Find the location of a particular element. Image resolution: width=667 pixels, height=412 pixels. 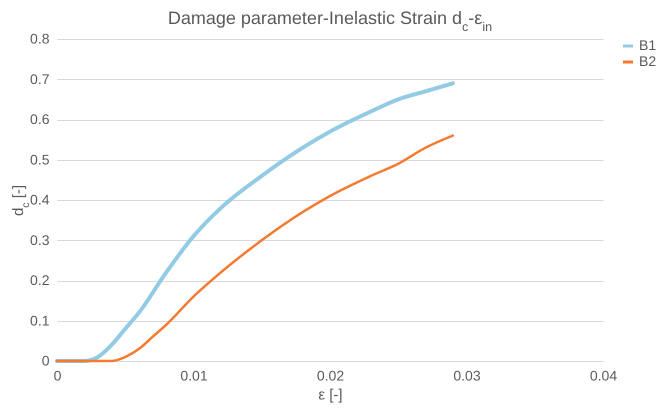

x-tick-label: 0.04 is located at coordinates (604, 376).